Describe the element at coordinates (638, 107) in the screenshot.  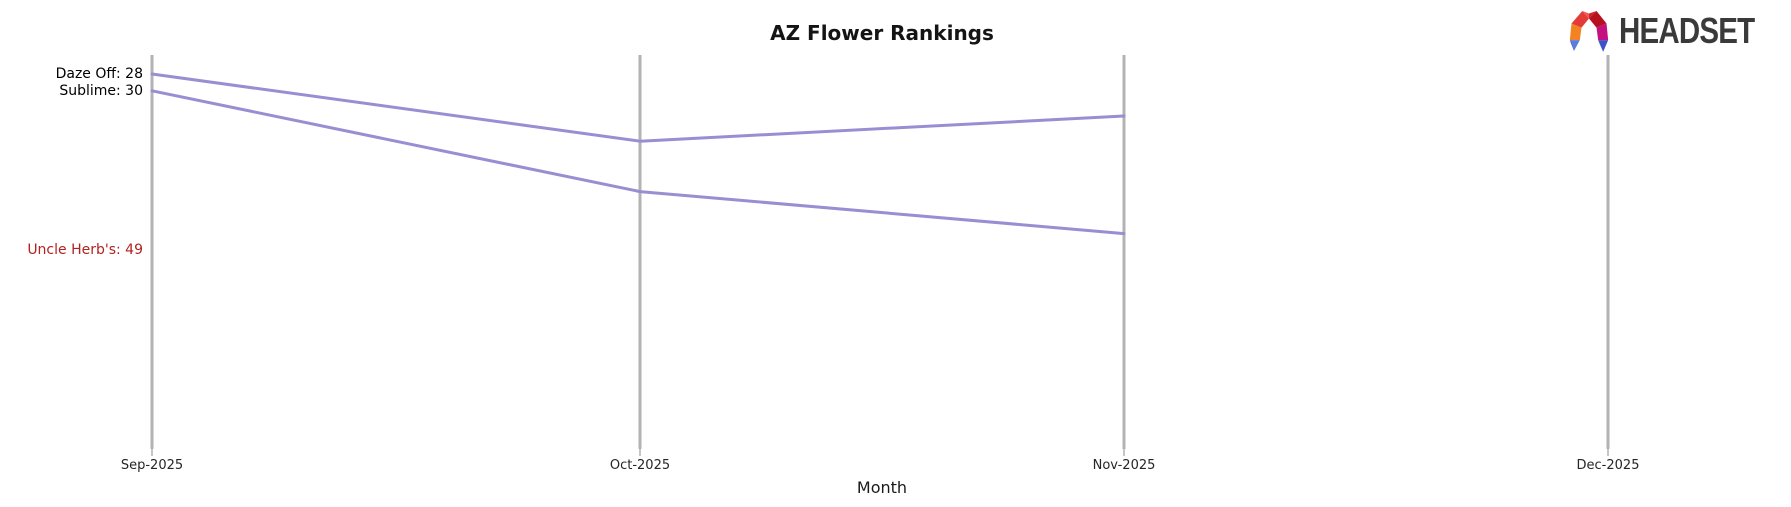
I see `series-line-daze-off` at that location.